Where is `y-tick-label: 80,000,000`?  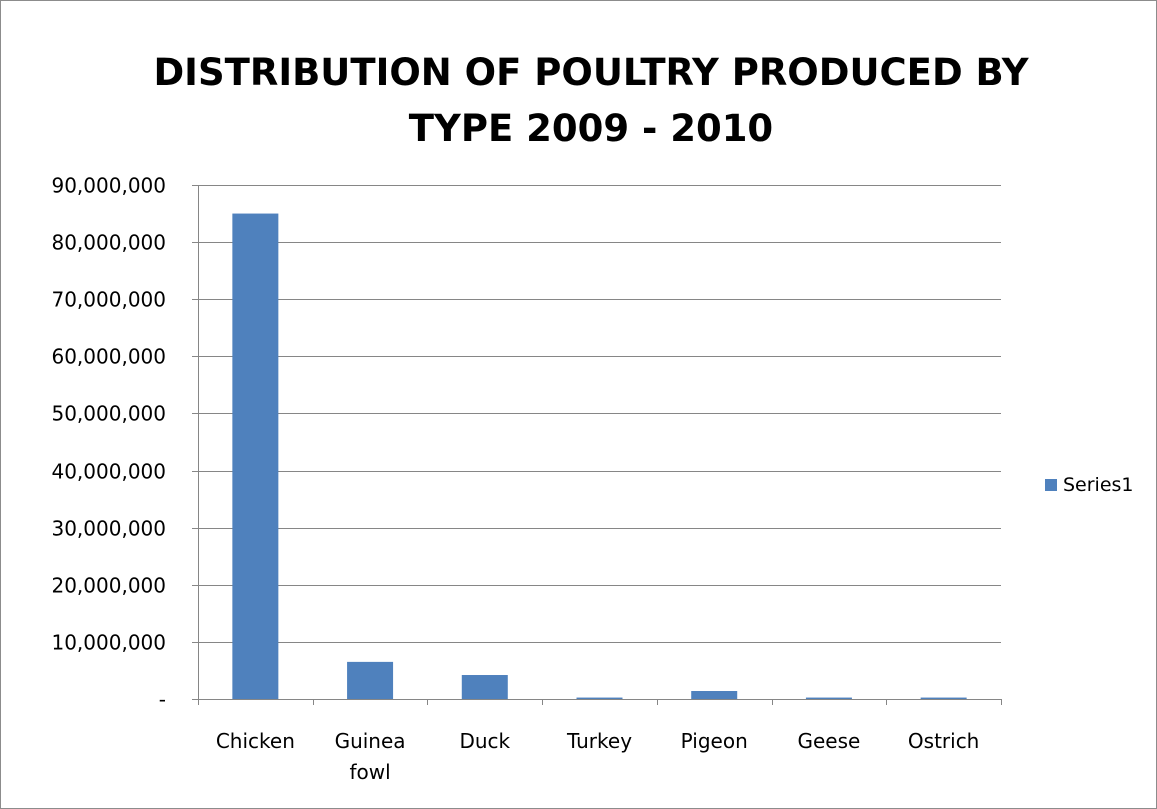 y-tick-label: 80,000,000 is located at coordinates (108, 243).